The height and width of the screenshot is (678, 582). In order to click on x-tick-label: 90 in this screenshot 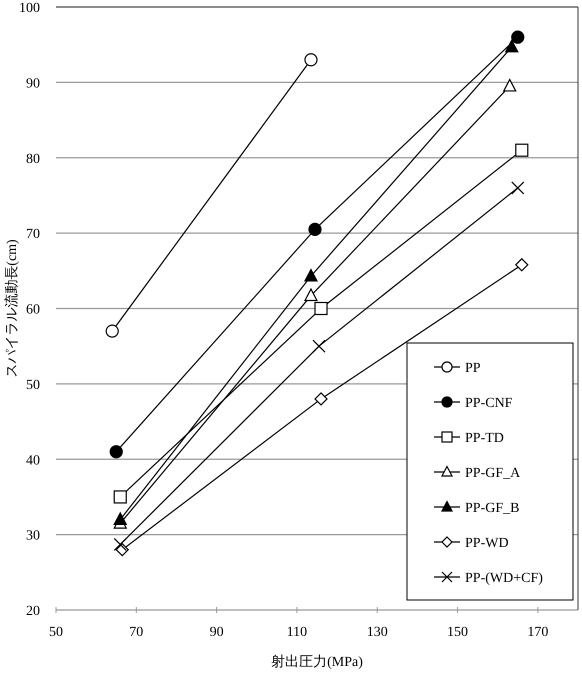, I will do `click(217, 632)`.